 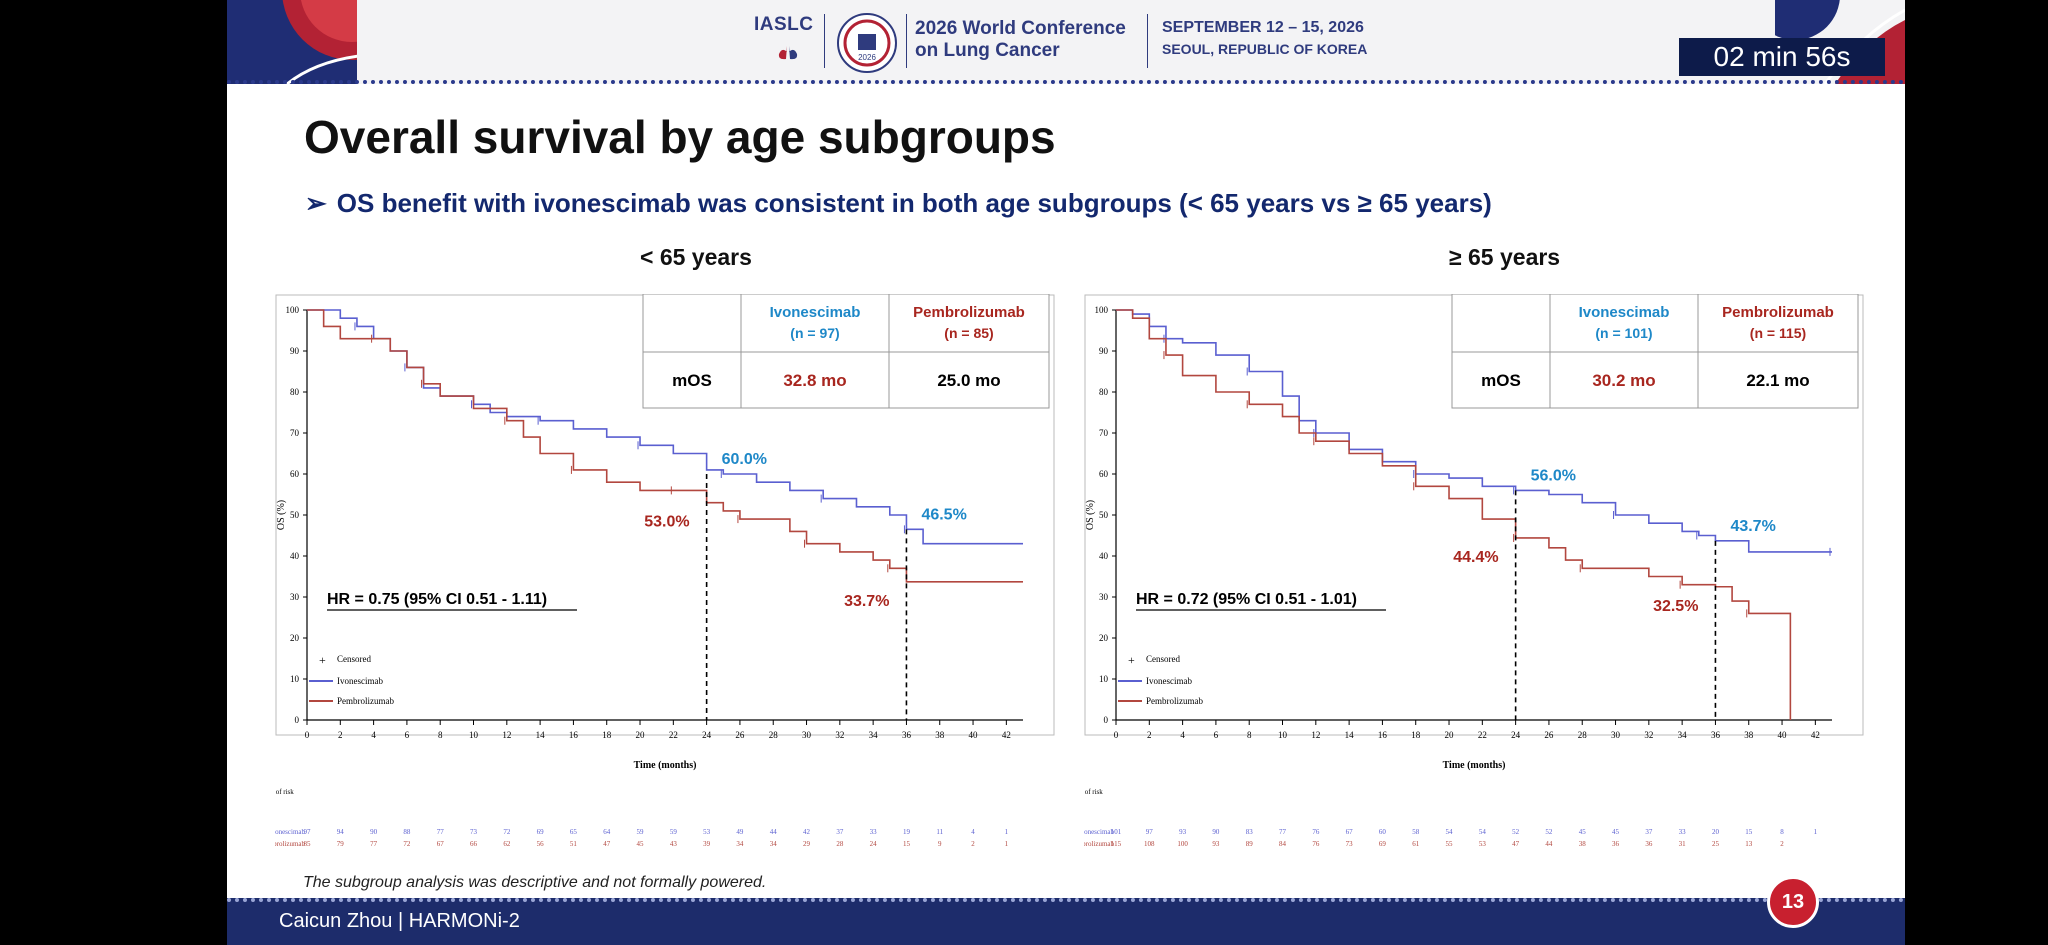 I want to click on risk-count-ivonescimab: 58, so click(x=1416, y=832).